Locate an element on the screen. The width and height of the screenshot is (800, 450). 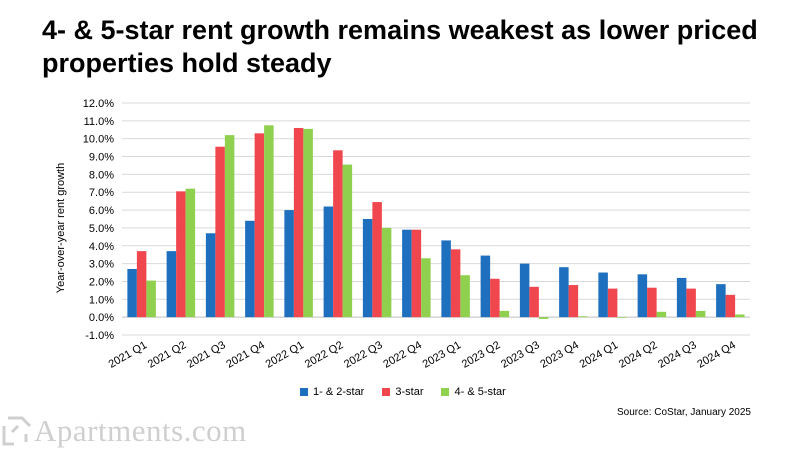
x-tick-label: 2021 Q1 is located at coordinates (128, 354).